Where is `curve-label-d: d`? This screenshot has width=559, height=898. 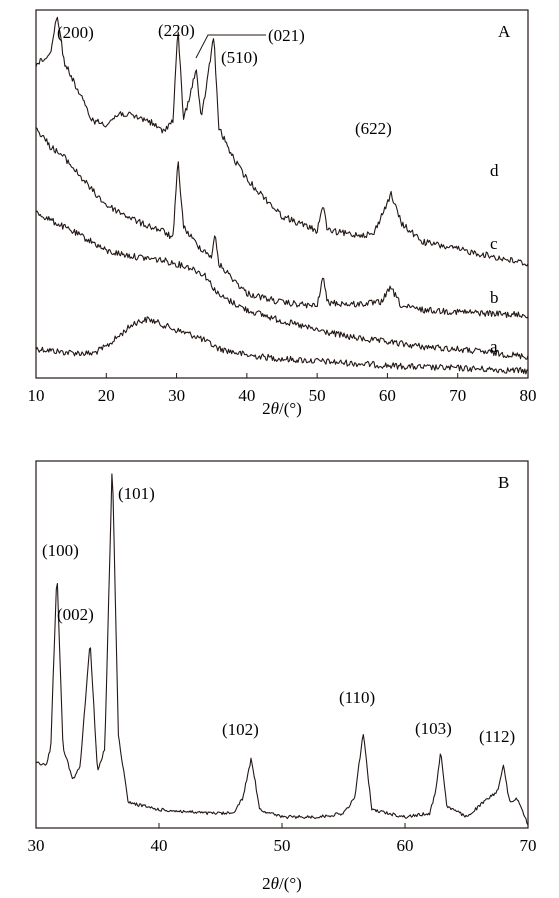
curve-label-d: d is located at coordinates (494, 170).